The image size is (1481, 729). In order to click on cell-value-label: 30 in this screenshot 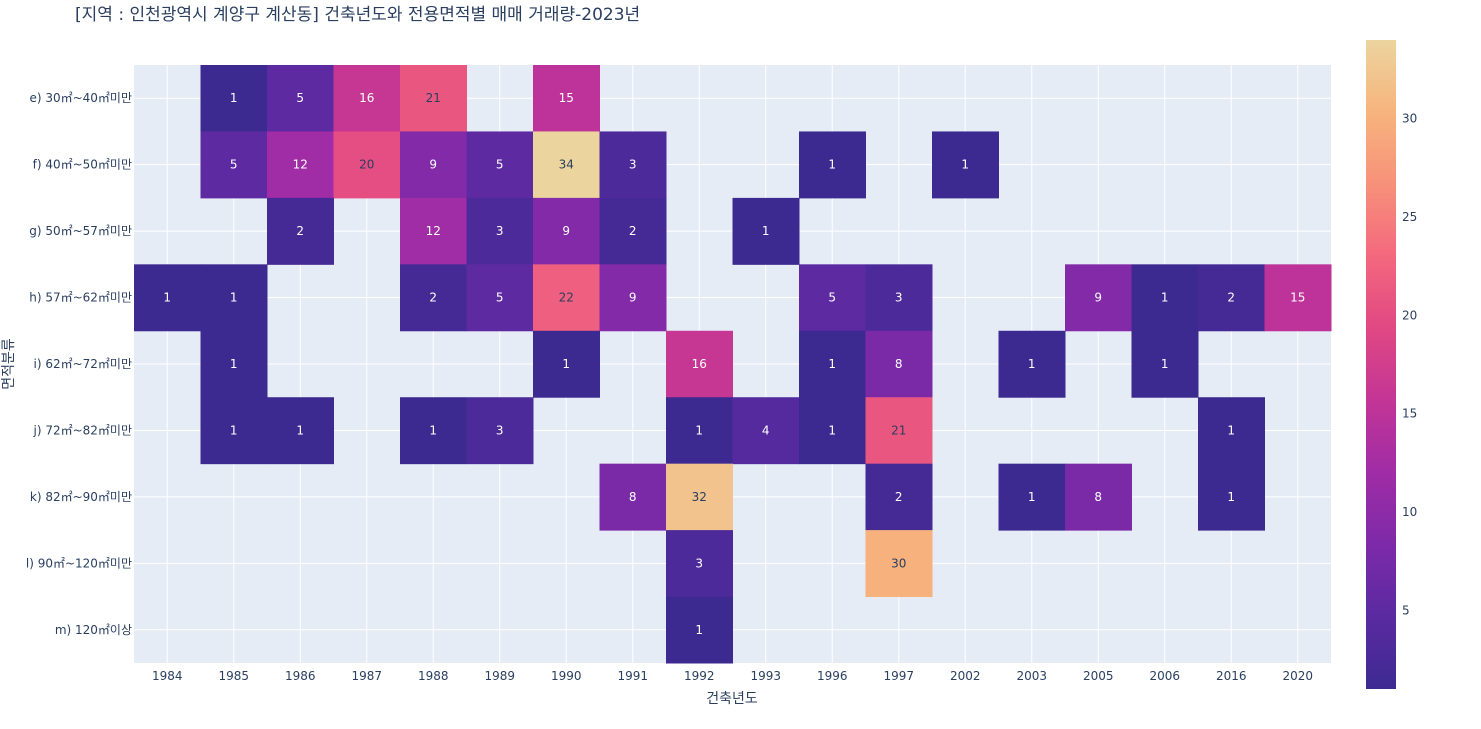, I will do `click(898, 563)`.